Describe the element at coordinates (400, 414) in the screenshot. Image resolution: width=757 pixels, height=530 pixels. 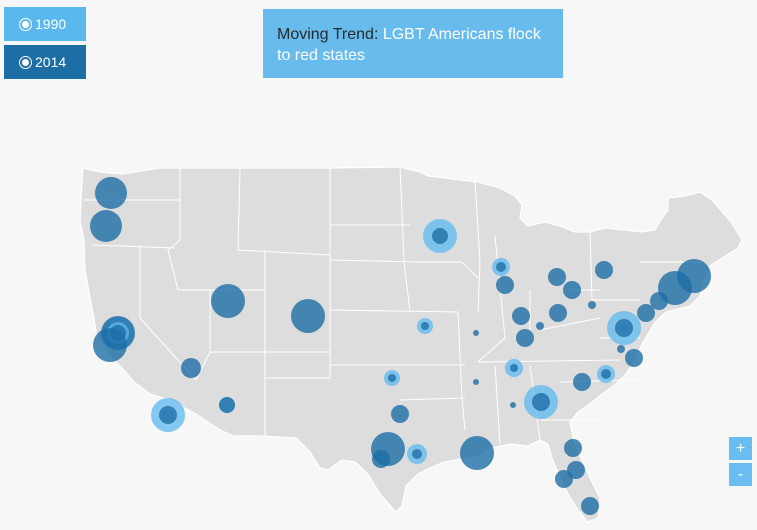
I see `bubble-2014-dallas` at that location.